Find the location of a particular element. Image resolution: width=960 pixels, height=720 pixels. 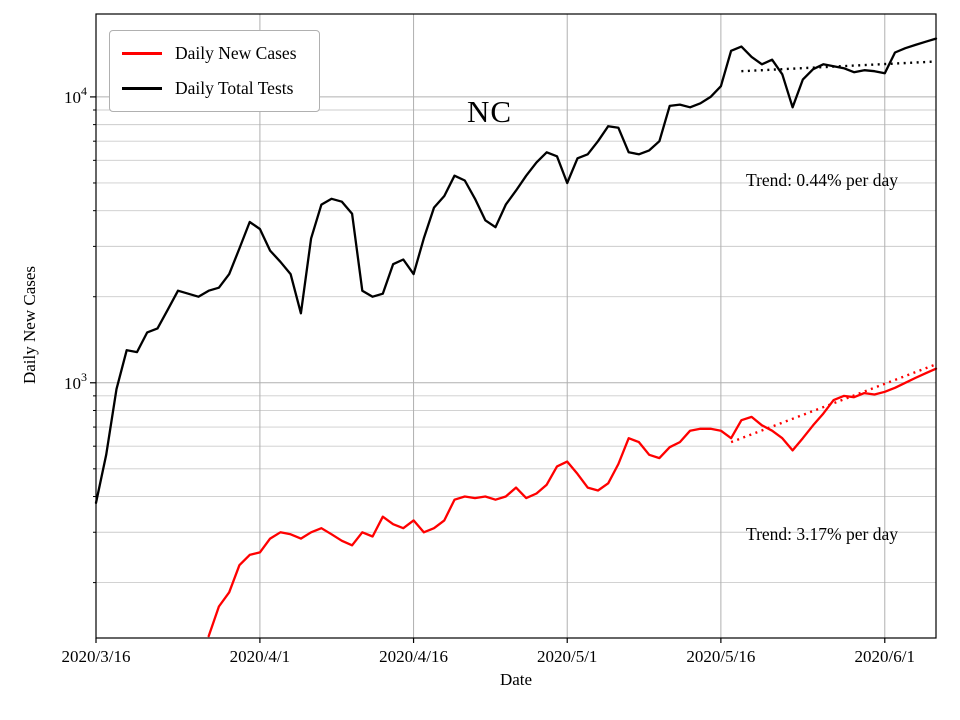

trend-line-cases-trend is located at coordinates (833, 403).